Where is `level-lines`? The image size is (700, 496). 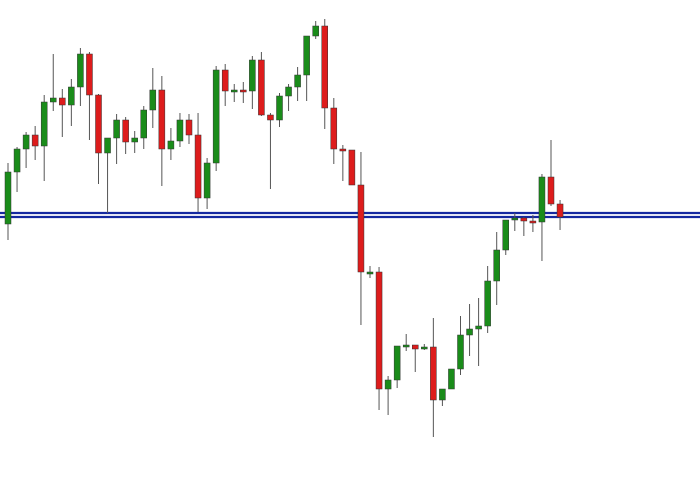
level-lines is located at coordinates (350, 215).